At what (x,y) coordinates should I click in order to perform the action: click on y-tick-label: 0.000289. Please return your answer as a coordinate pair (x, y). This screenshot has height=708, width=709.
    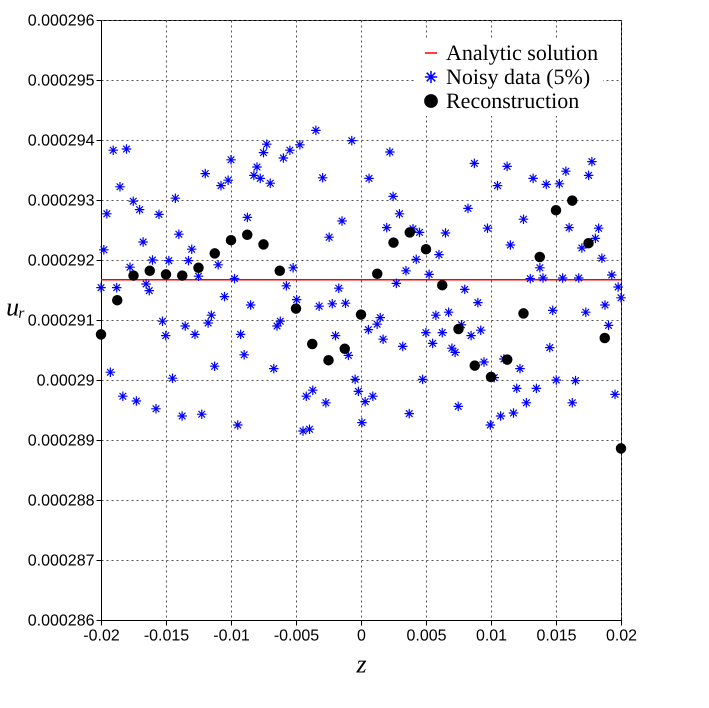
    Looking at the image, I should click on (61, 441).